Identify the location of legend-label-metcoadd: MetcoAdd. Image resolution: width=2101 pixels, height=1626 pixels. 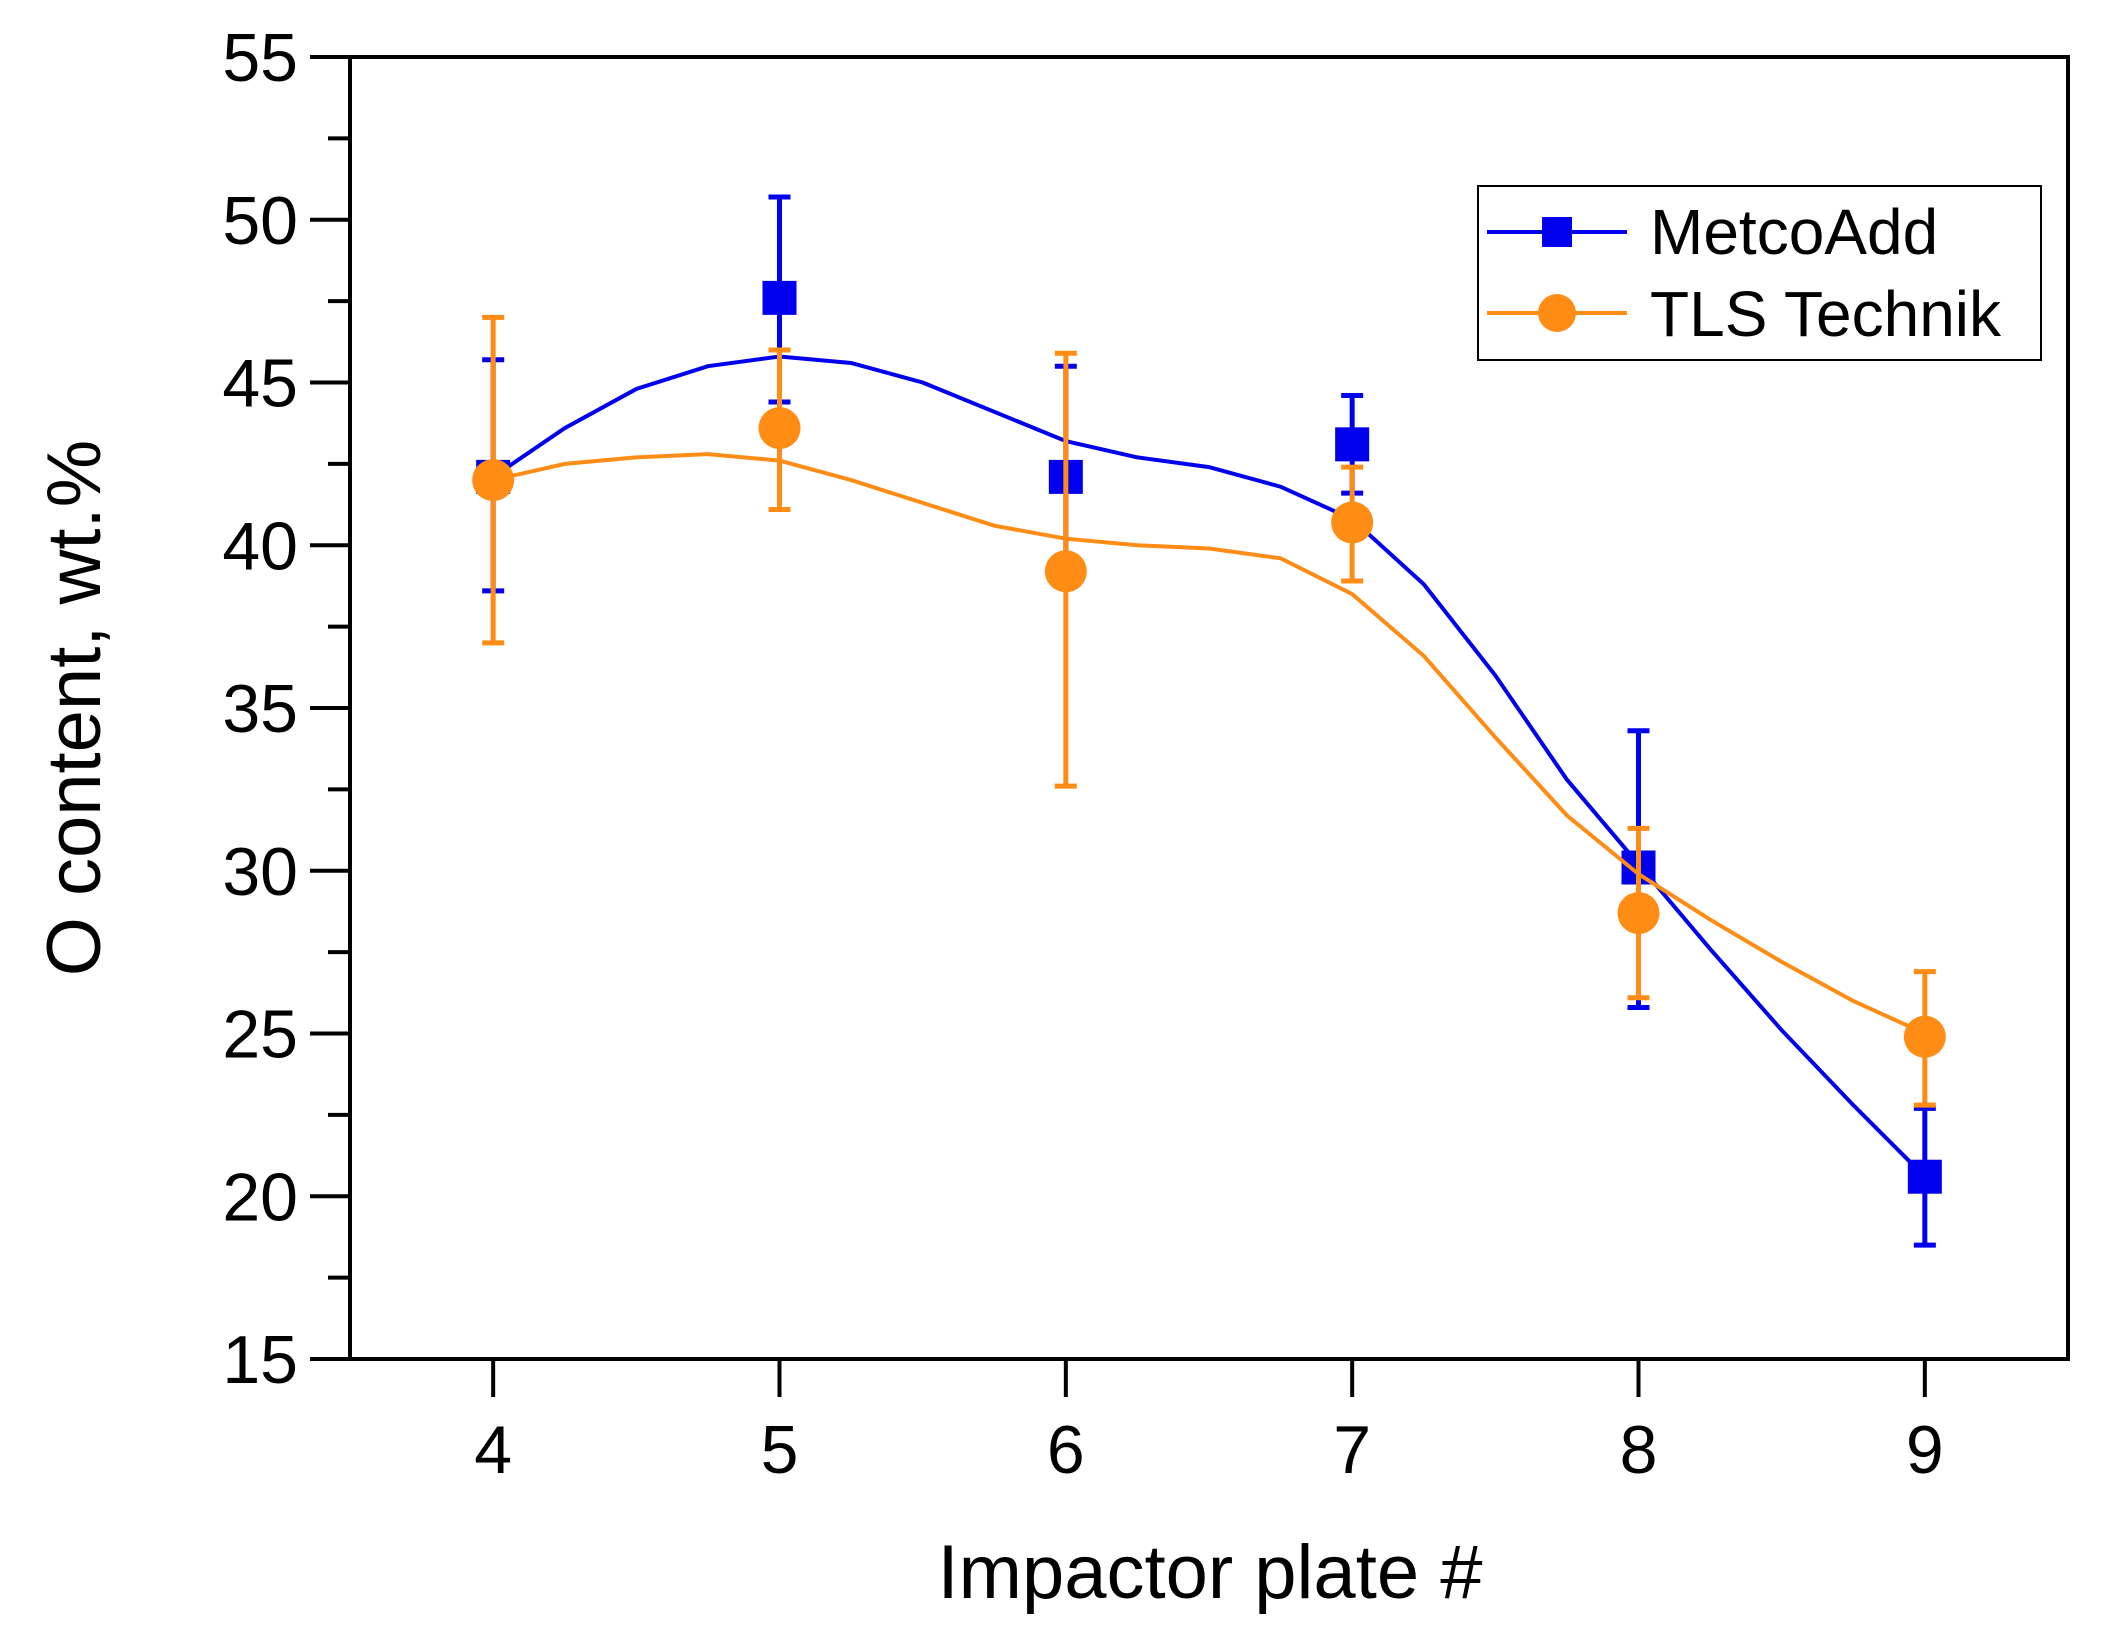
(1794, 232).